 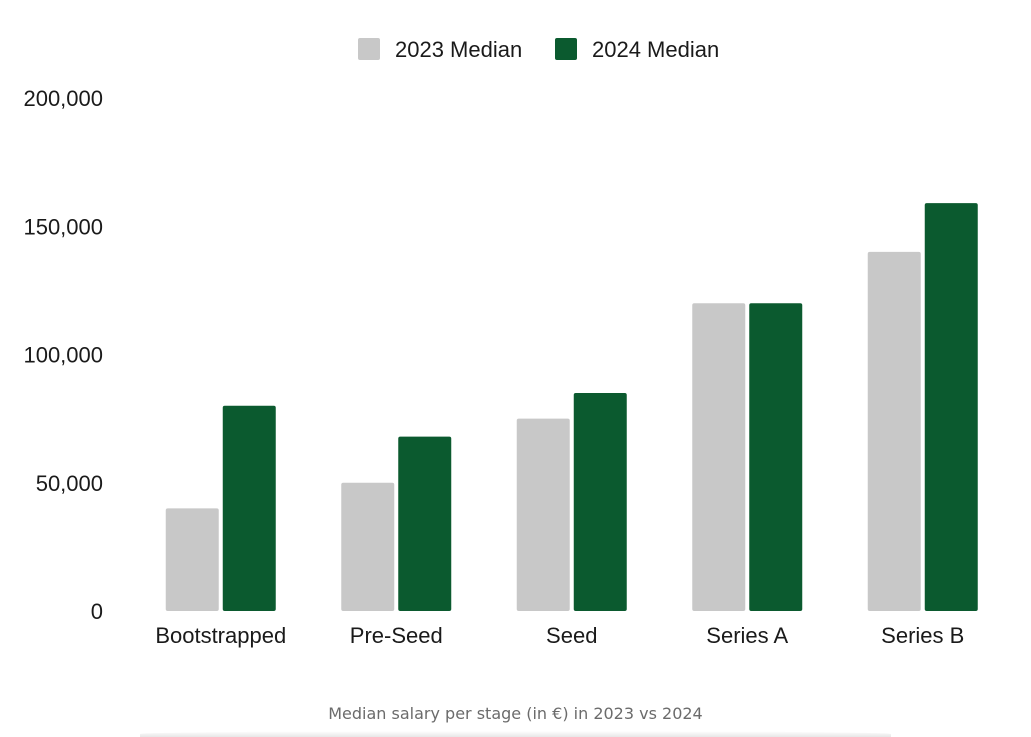 I want to click on x-tick-label: Pre-Seed, so click(x=396, y=635).